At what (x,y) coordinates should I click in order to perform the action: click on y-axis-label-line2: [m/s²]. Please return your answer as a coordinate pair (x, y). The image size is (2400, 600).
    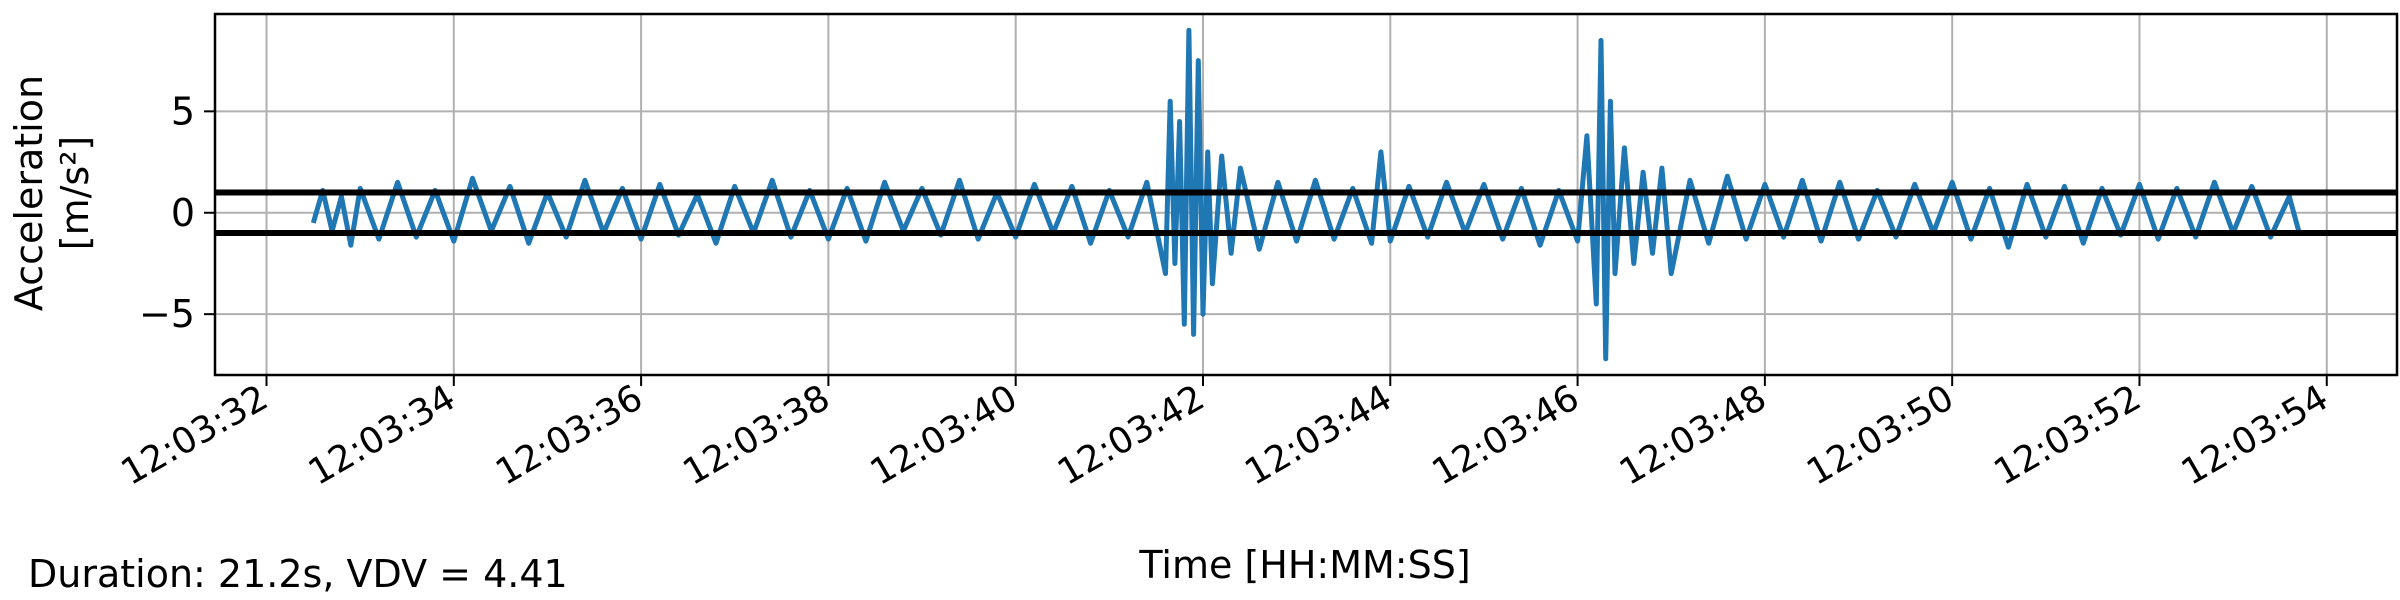
    Looking at the image, I should click on (75, 193).